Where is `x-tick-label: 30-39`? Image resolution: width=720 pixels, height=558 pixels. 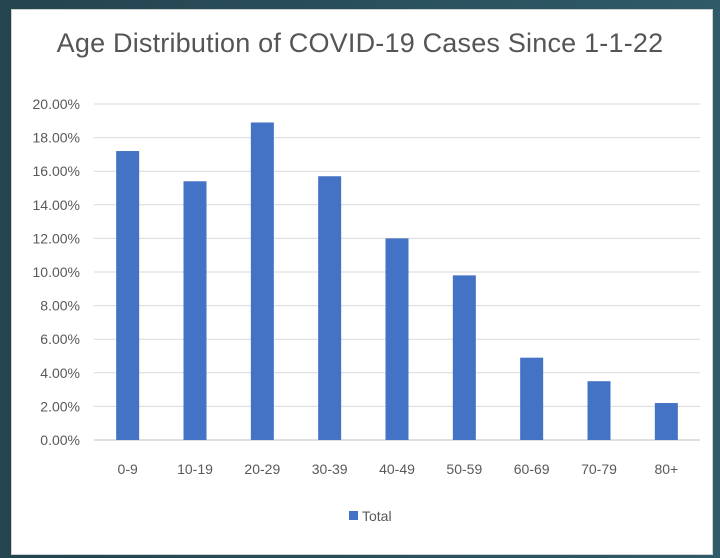
x-tick-label: 30-39 is located at coordinates (330, 469).